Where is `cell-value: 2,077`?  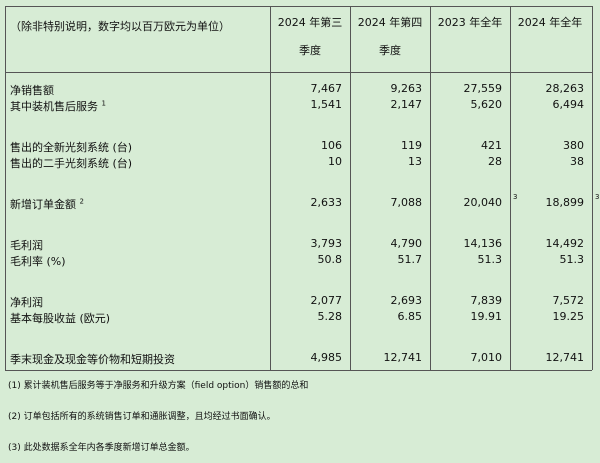
cell-value: 2,077 is located at coordinates (326, 300).